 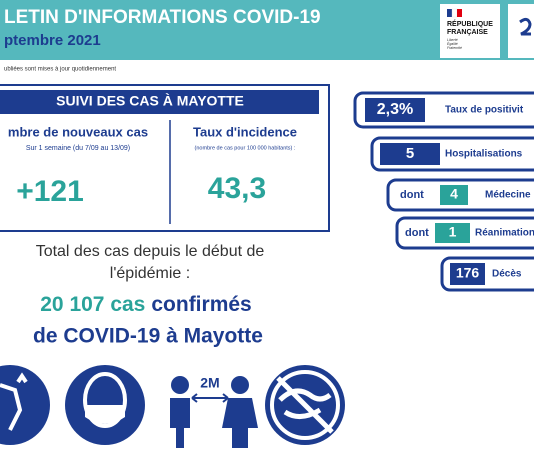 I want to click on icon-distance-label: 2M, so click(x=209, y=383).